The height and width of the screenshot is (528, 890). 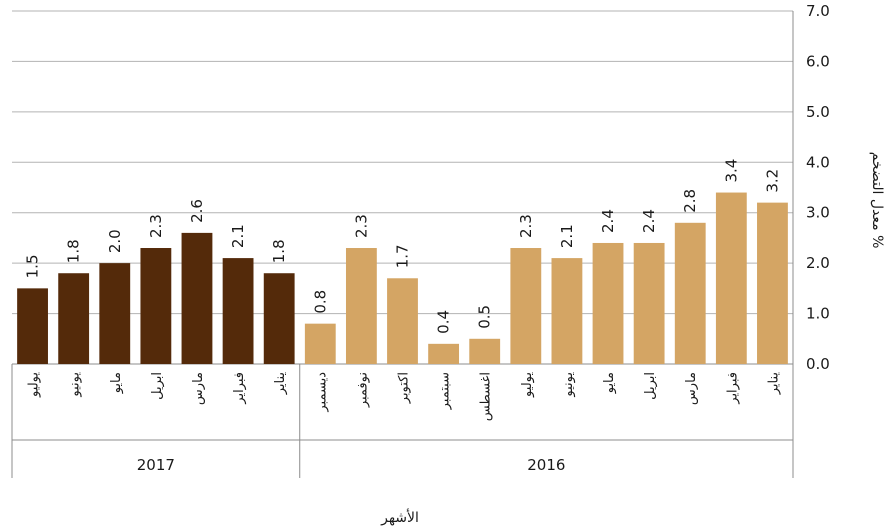 I want to click on data-label: 1.7, so click(x=403, y=256).